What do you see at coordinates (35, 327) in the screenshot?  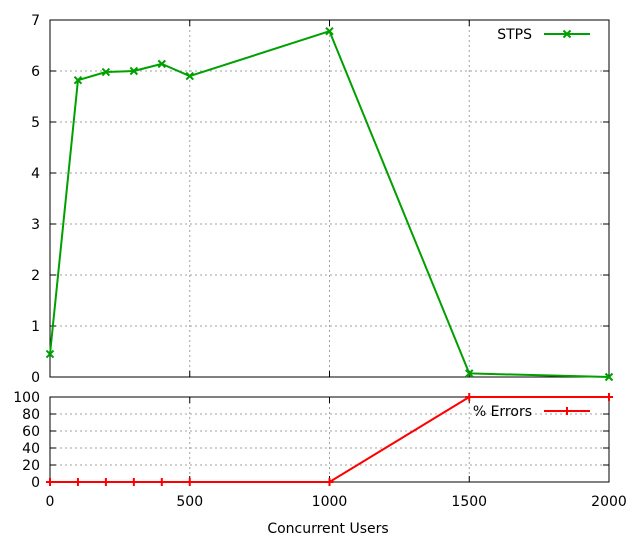 I see `top-ytick-label: 1` at bounding box center [35, 327].